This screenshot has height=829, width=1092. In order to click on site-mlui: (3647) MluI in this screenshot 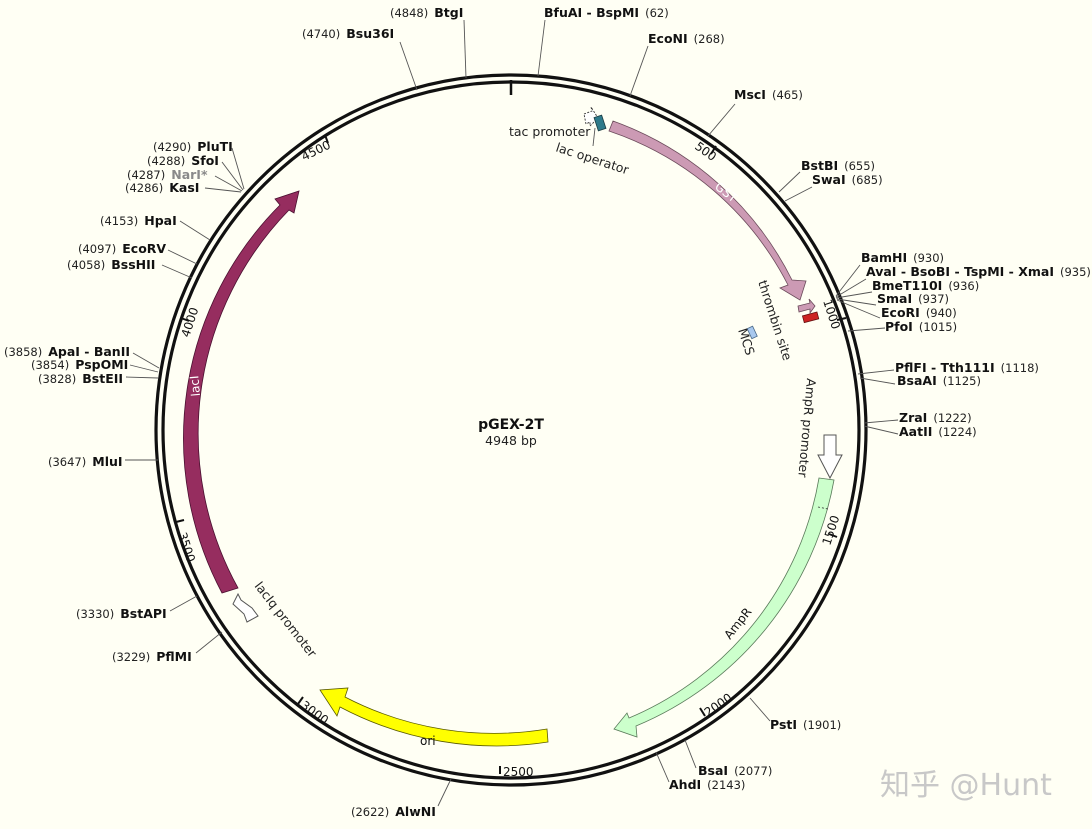, I will do `click(85, 461)`.